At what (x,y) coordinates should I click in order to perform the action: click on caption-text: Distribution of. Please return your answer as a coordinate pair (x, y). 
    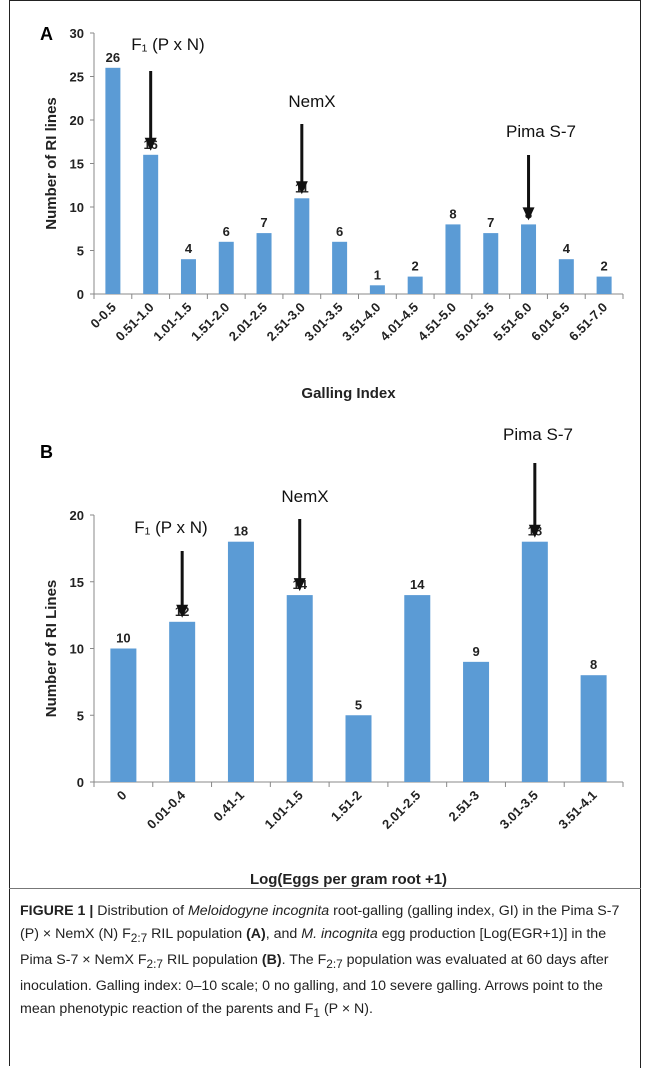
    Looking at the image, I should click on (140, 911).